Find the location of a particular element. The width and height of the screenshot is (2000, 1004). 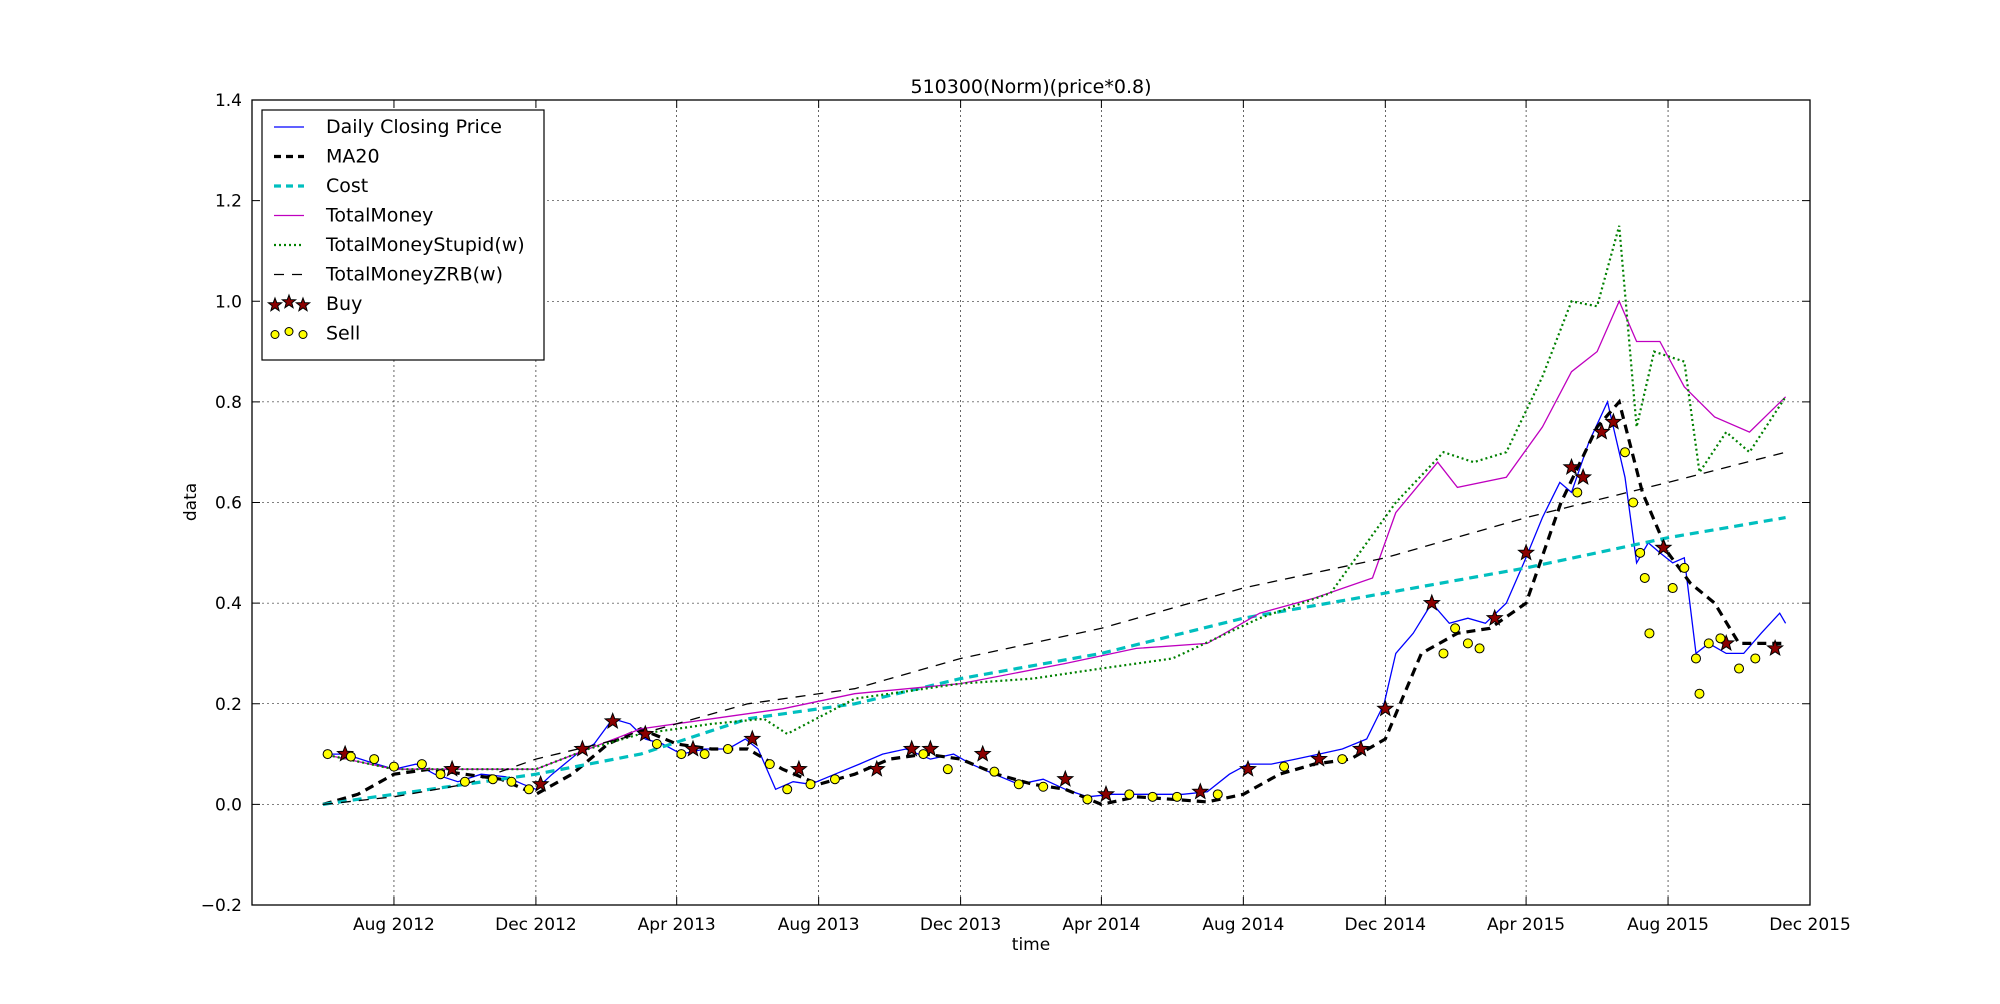

x-tick-label: Aug 2013 is located at coordinates (819, 925).